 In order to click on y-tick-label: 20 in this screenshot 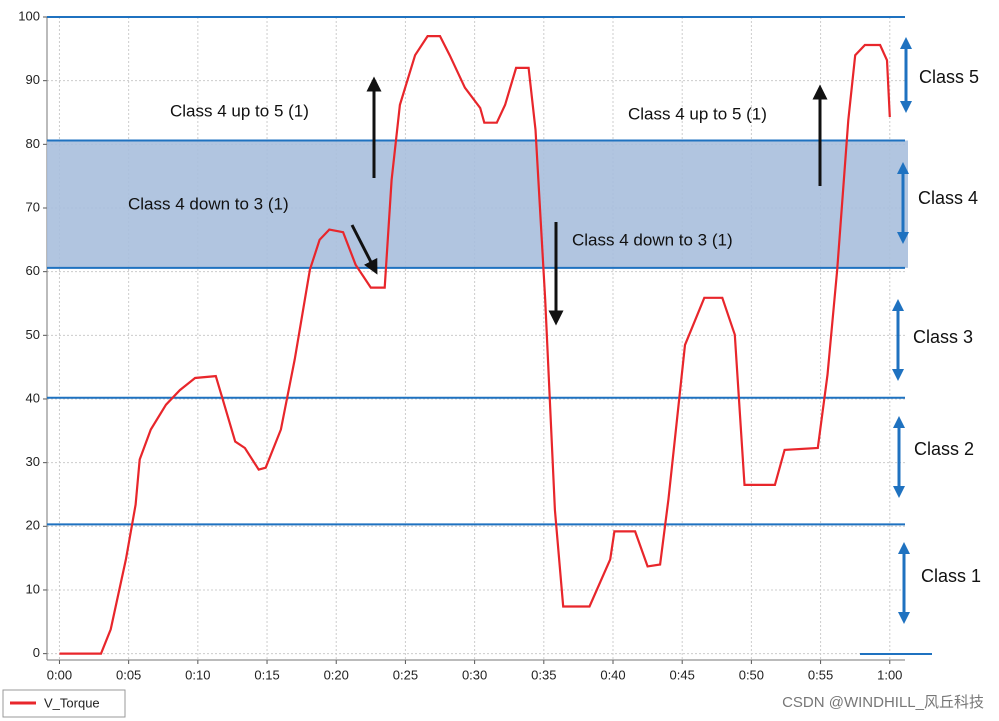, I will do `click(33, 525)`.